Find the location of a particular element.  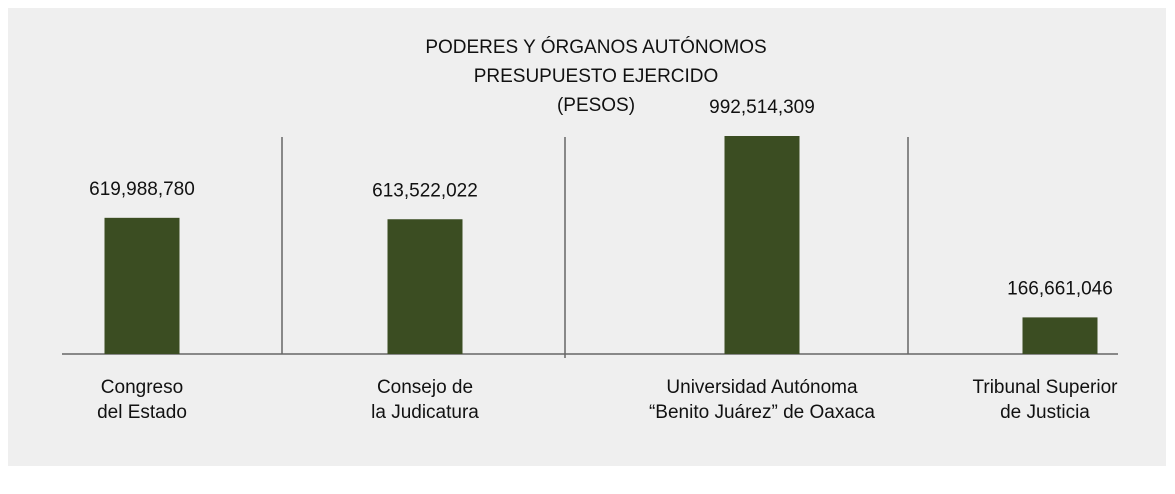

unit-label: (PESOS) is located at coordinates (596, 105).